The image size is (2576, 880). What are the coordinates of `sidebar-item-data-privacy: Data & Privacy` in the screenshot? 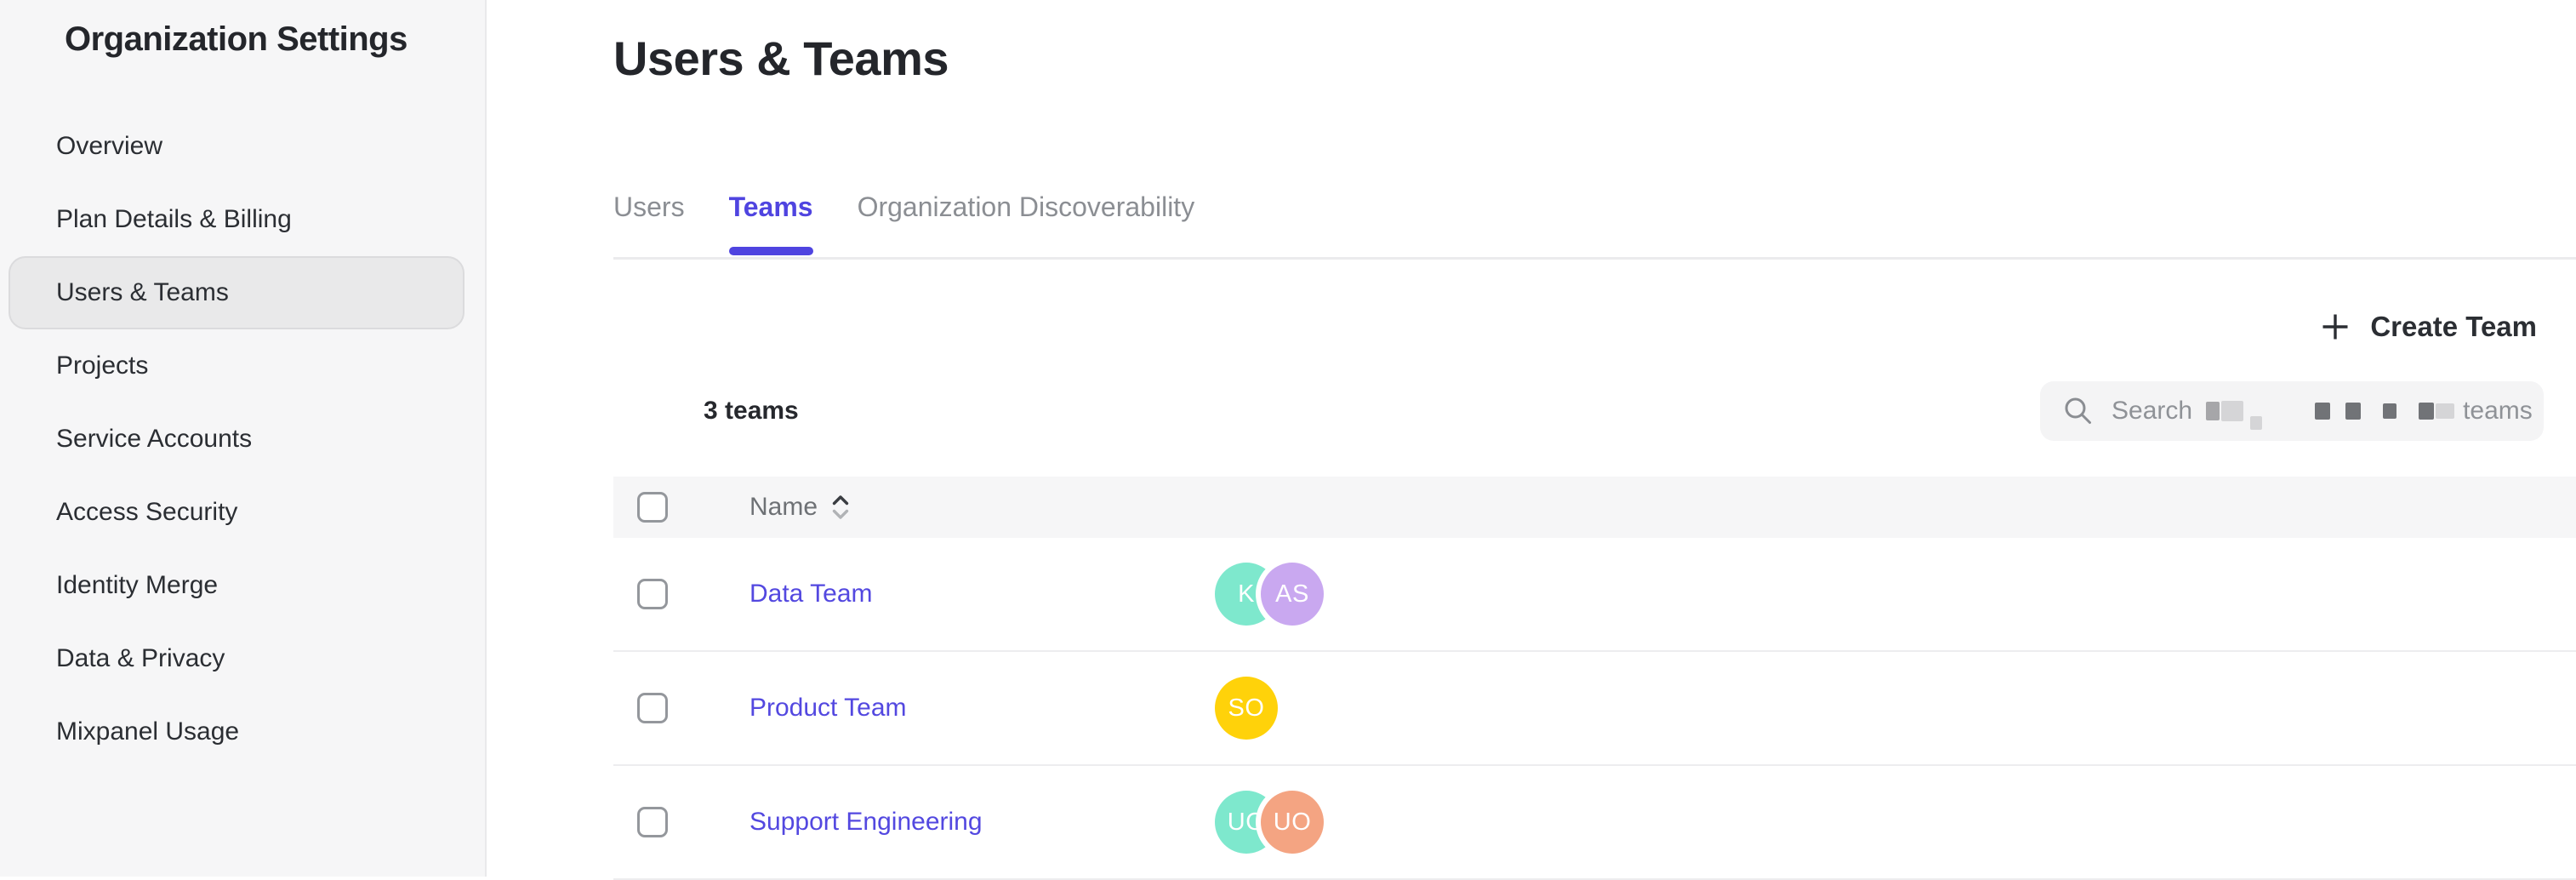 It's located at (140, 658).